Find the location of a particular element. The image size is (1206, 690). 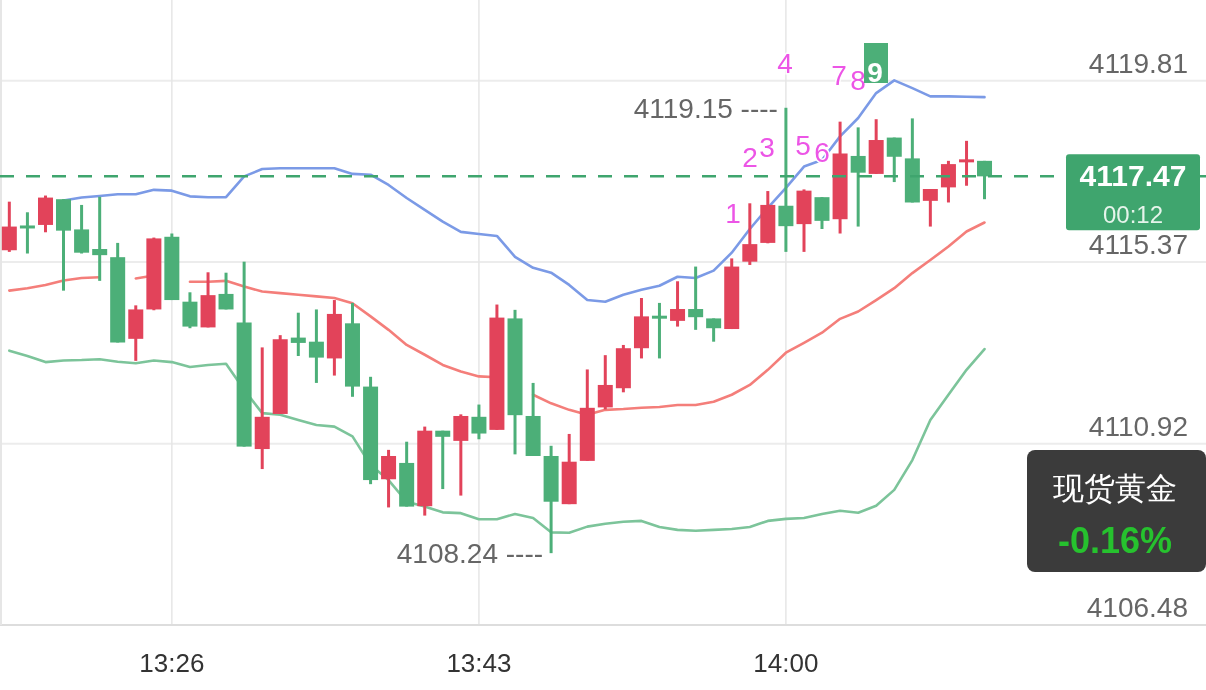

annotation: 2 is located at coordinates (750, 157).